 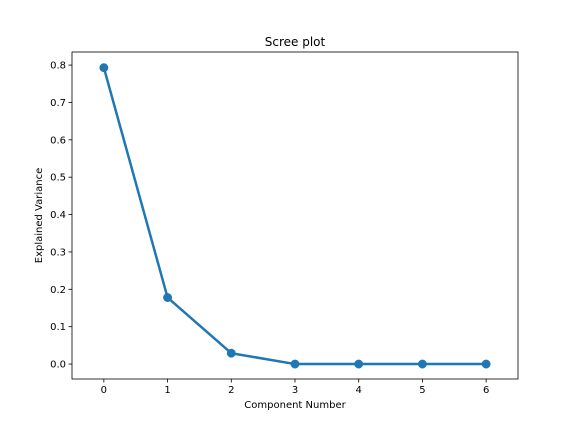 What do you see at coordinates (231, 390) in the screenshot?
I see `x-tick-label-2: 2` at bounding box center [231, 390].